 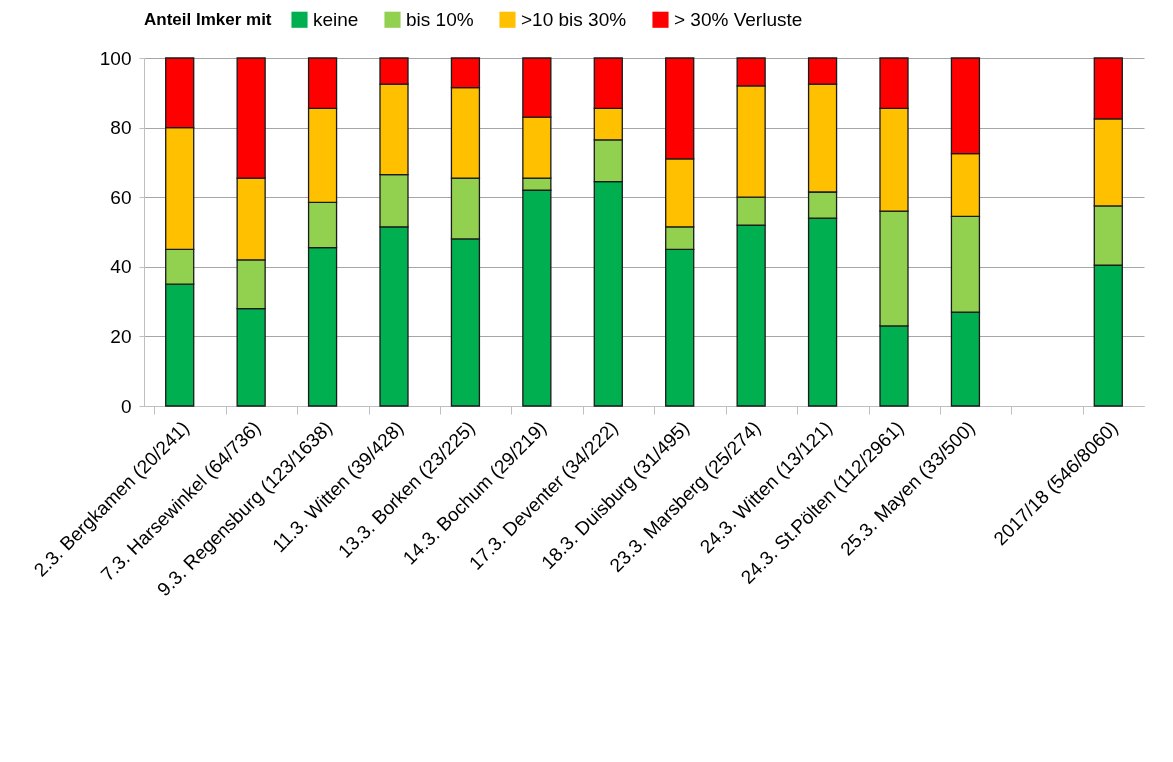 I want to click on y-tick-label: 80, so click(x=121, y=128).